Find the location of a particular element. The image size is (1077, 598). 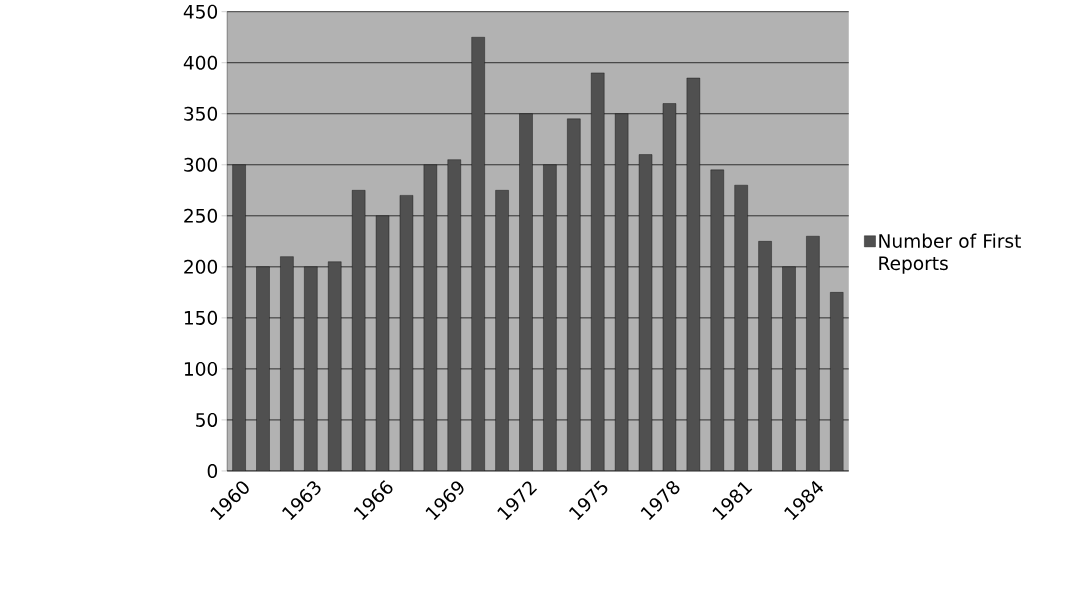

y-tick-label: 150 is located at coordinates (201, 318).